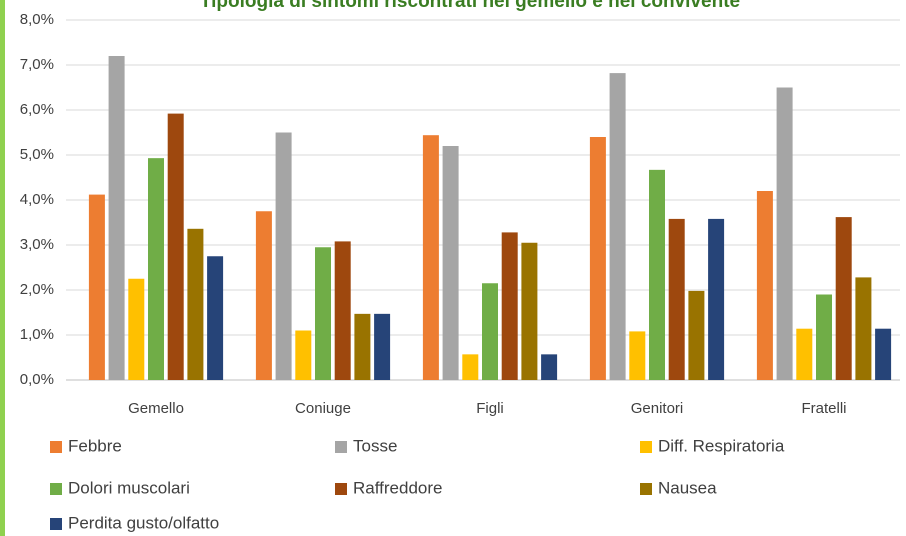 The image size is (906, 536). Describe the element at coordinates (323, 408) in the screenshot. I see `x-tick-label: Coniuge` at that location.